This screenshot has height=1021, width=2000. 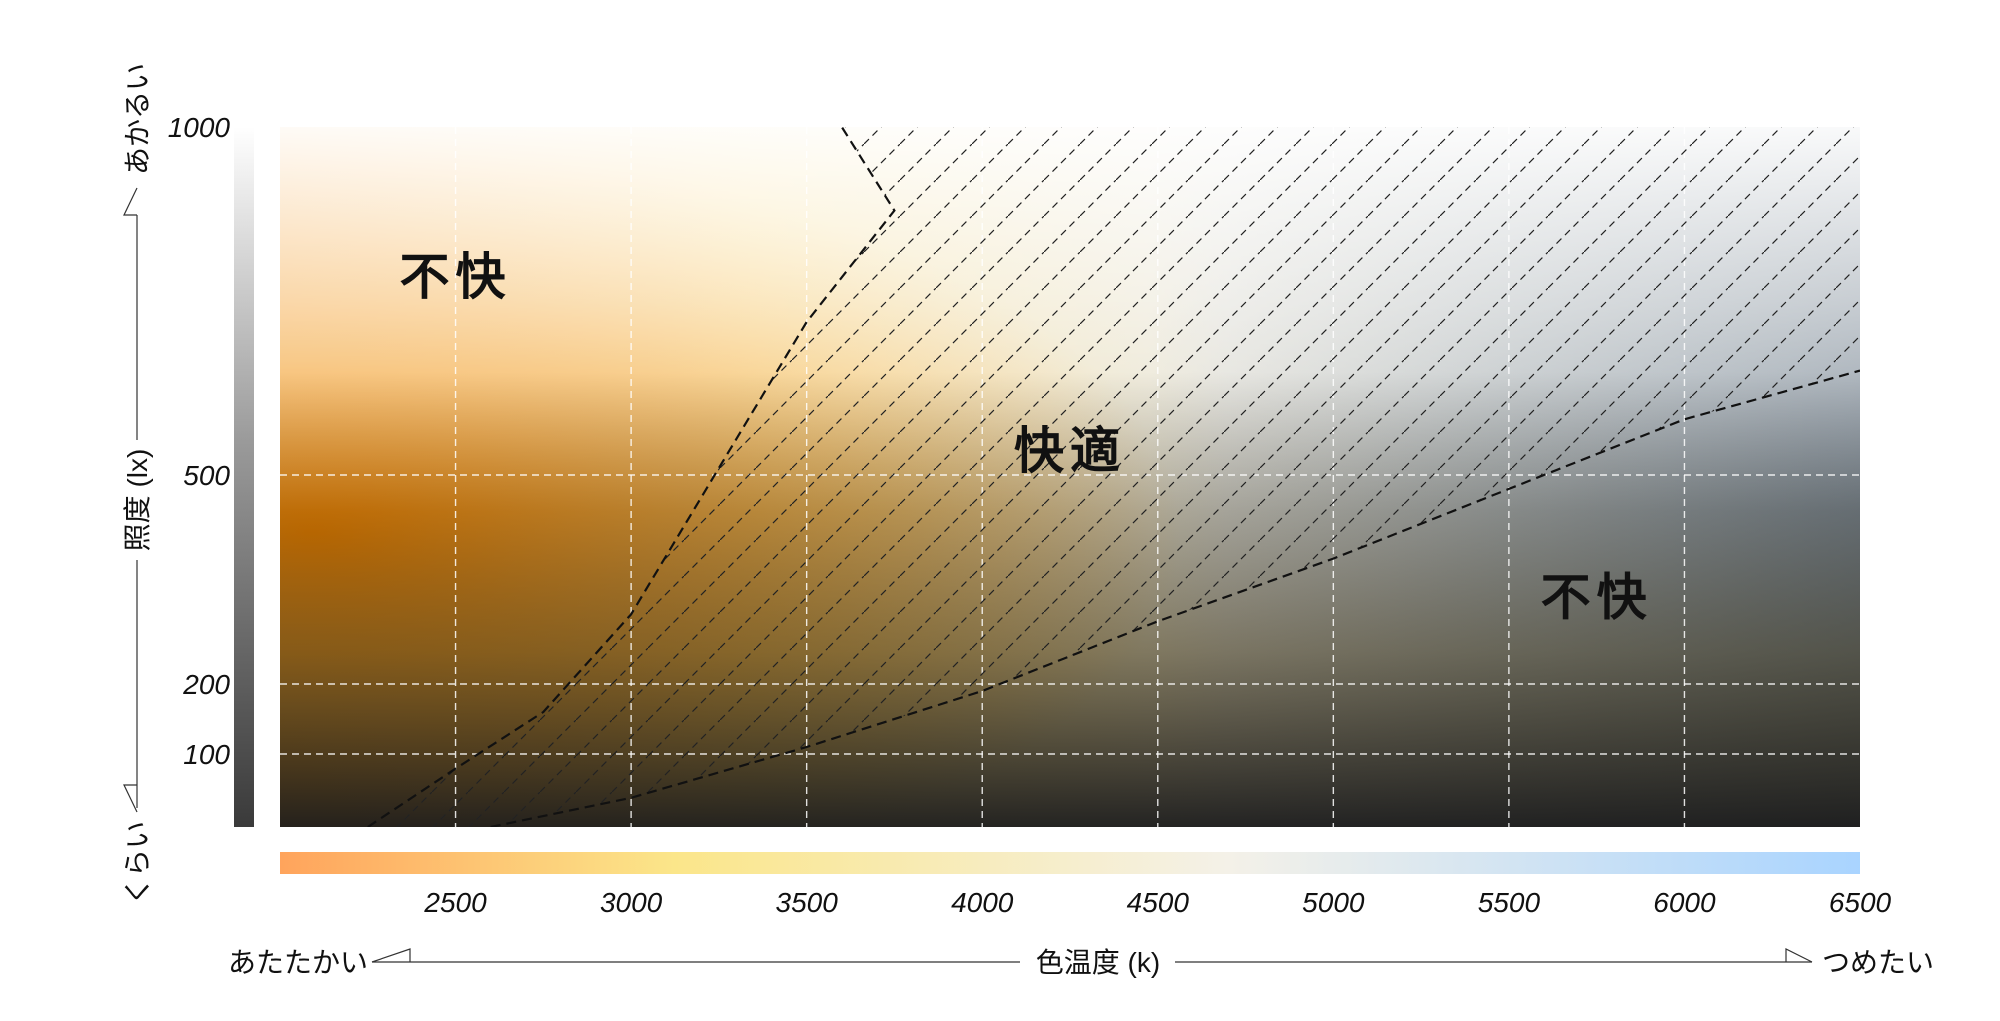 What do you see at coordinates (1070, 863) in the screenshot?
I see `color-temperature-bar` at bounding box center [1070, 863].